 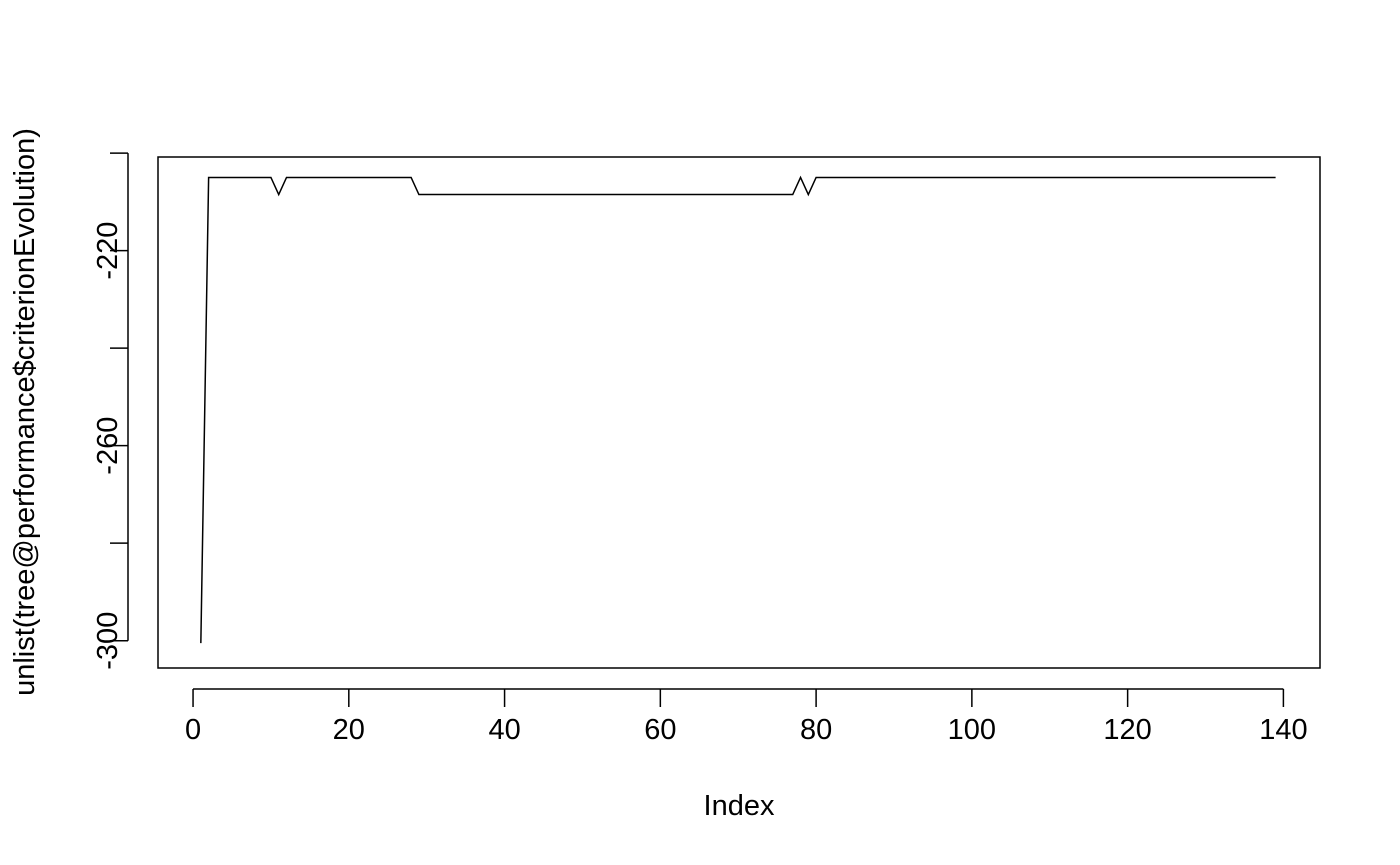 What do you see at coordinates (108, 446) in the screenshot?
I see `y-tick-label: -260` at bounding box center [108, 446].